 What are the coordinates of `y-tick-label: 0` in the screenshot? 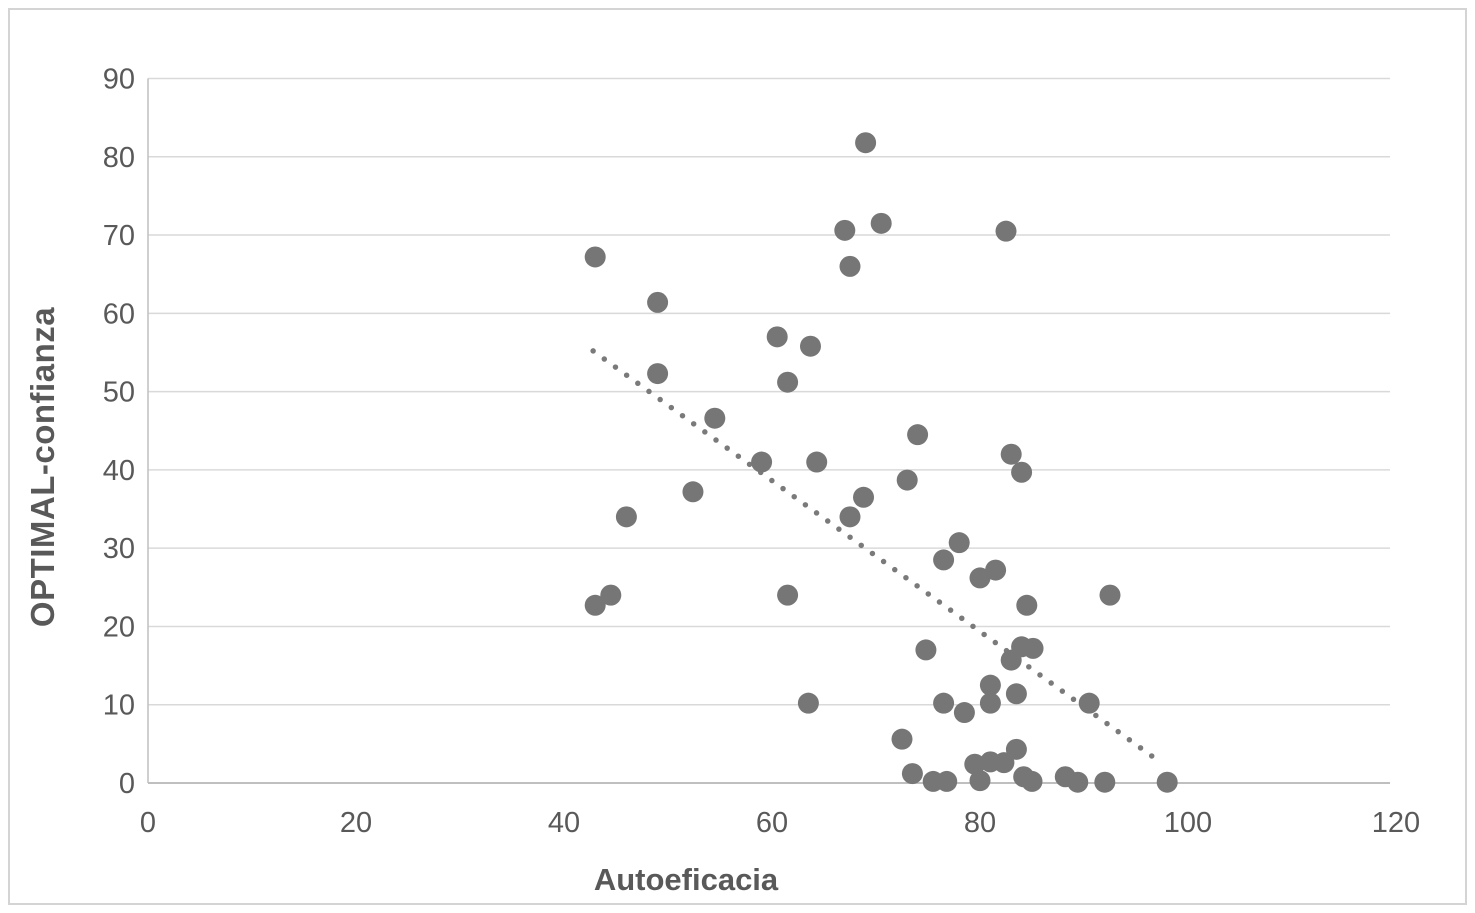 It's located at (127, 784).